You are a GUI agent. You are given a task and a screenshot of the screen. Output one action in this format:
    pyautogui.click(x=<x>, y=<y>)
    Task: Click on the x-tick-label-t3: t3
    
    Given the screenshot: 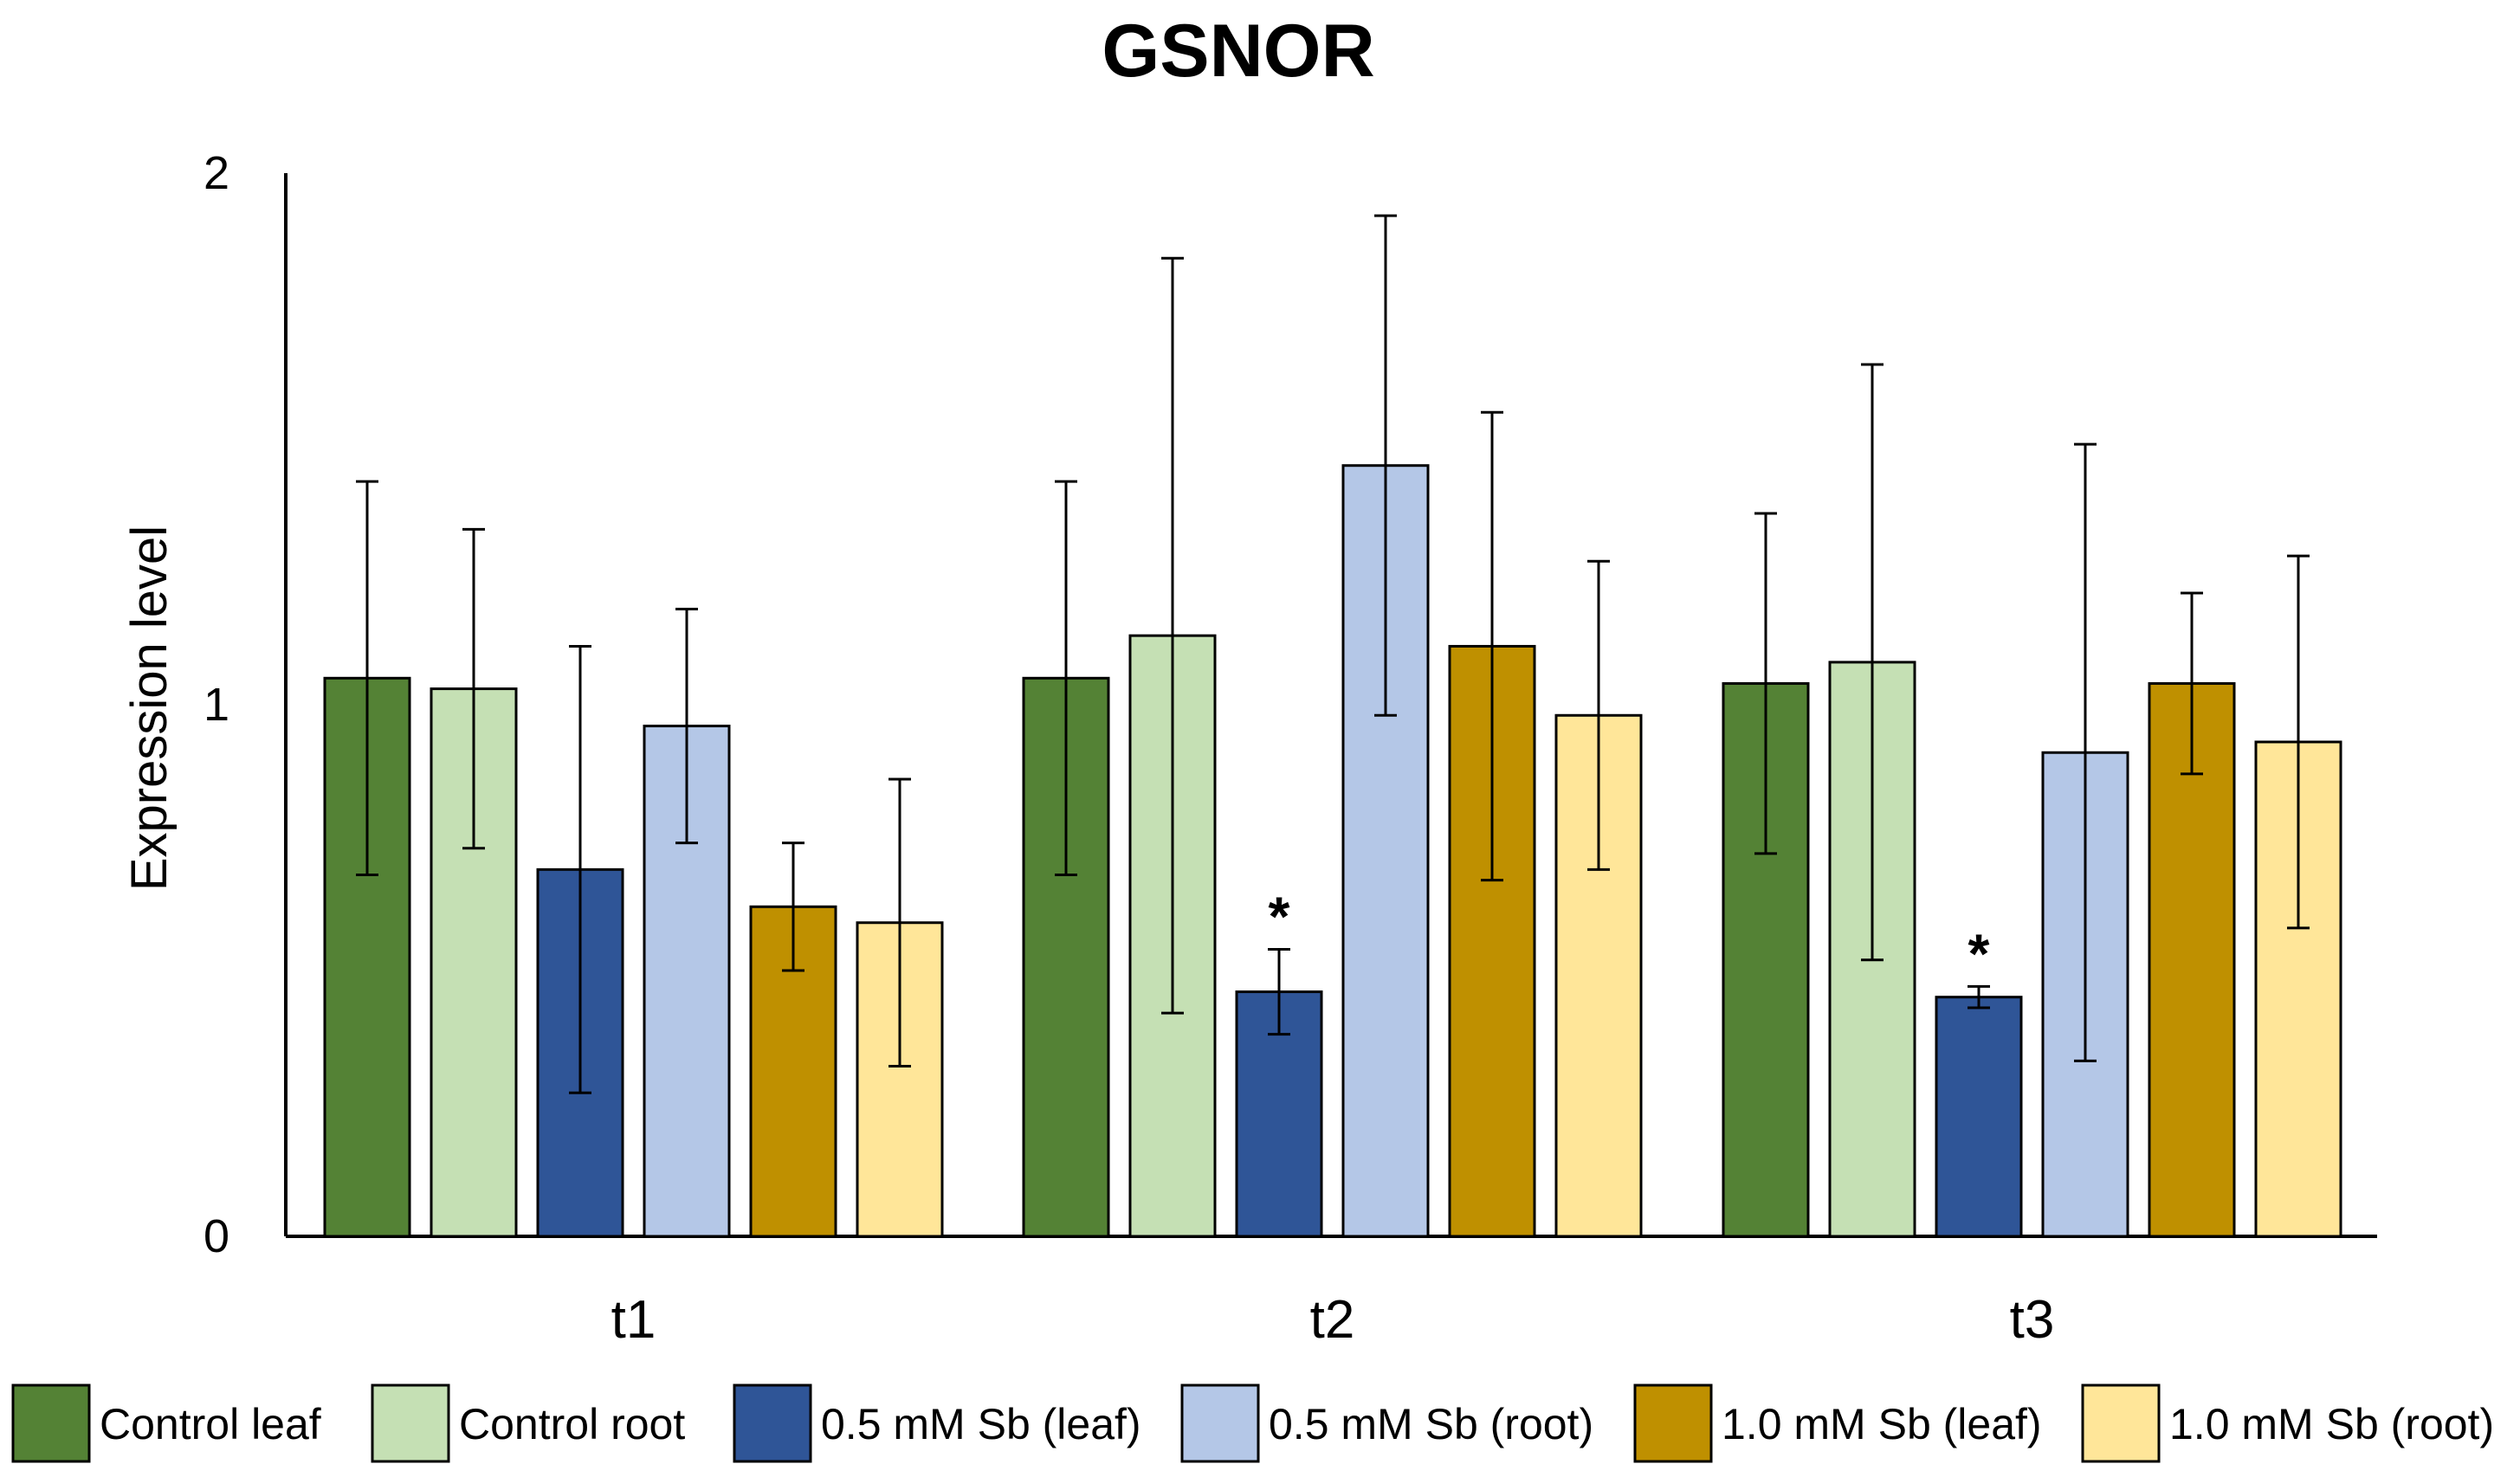 What is the action you would take?
    pyautogui.click(x=2032, y=1320)
    